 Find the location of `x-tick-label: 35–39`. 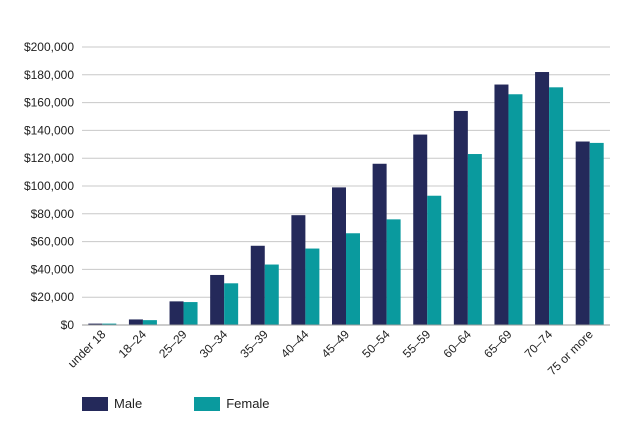

x-tick-label: 35–39 is located at coordinates (254, 344).